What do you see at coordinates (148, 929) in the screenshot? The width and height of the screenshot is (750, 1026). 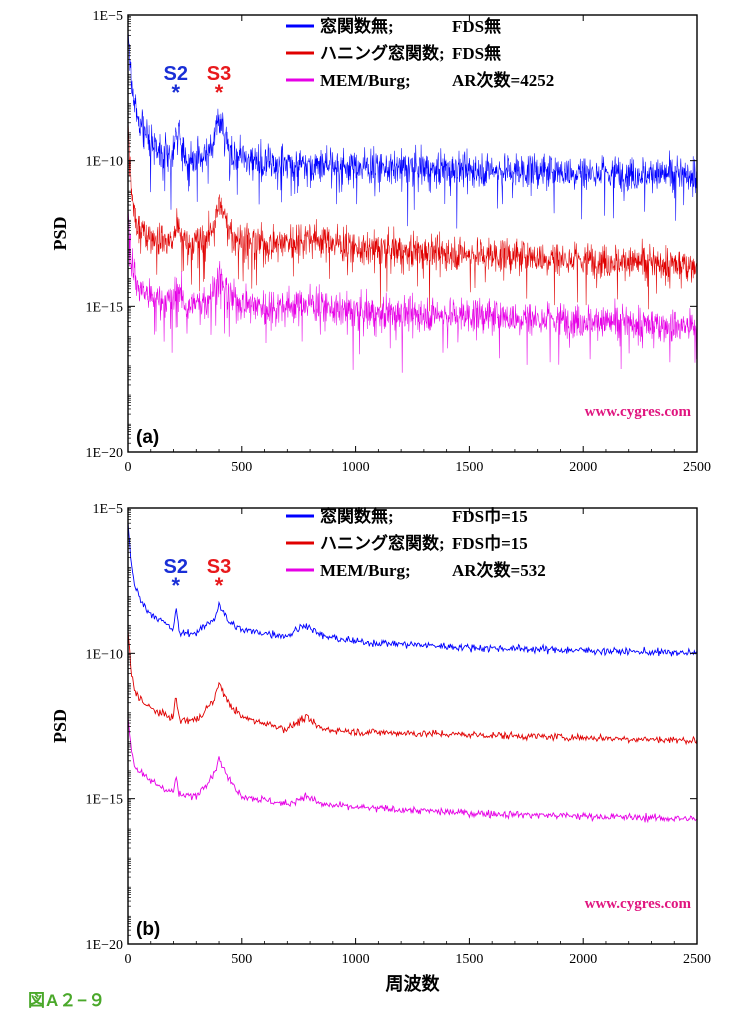 I see `panel-label: (b)` at bounding box center [148, 929].